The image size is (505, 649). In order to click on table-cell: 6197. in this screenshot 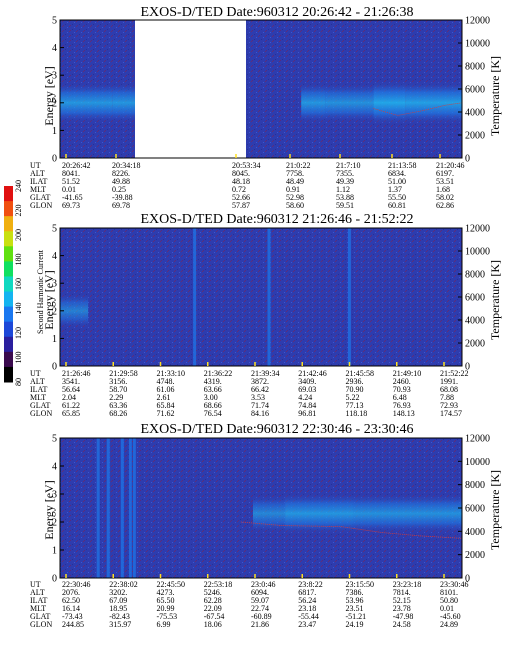, I will do `click(445, 173)`.